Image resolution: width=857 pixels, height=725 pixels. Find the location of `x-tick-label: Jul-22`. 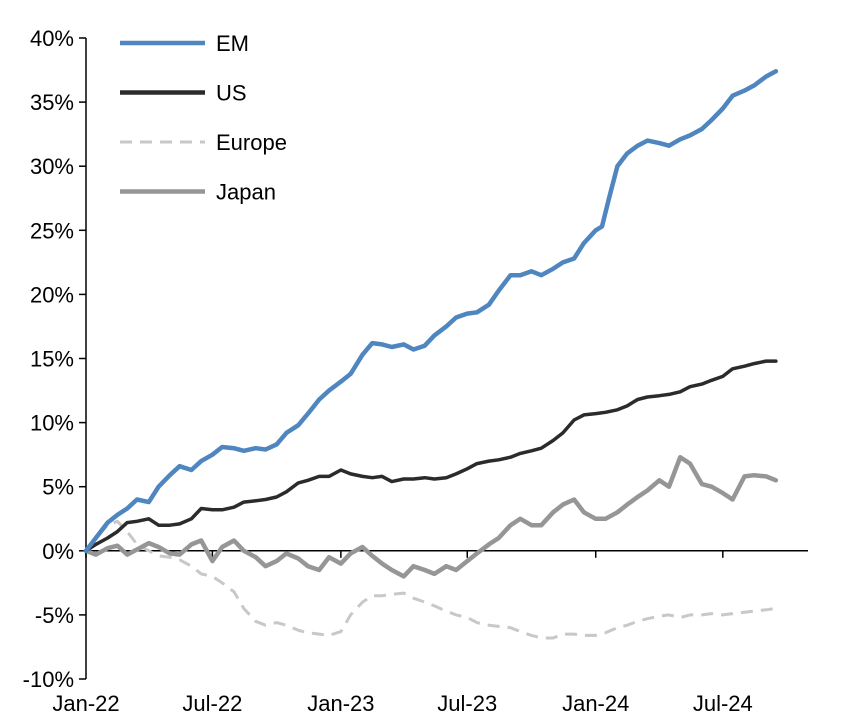

x-tick-label: Jul-22 is located at coordinates (212, 703).